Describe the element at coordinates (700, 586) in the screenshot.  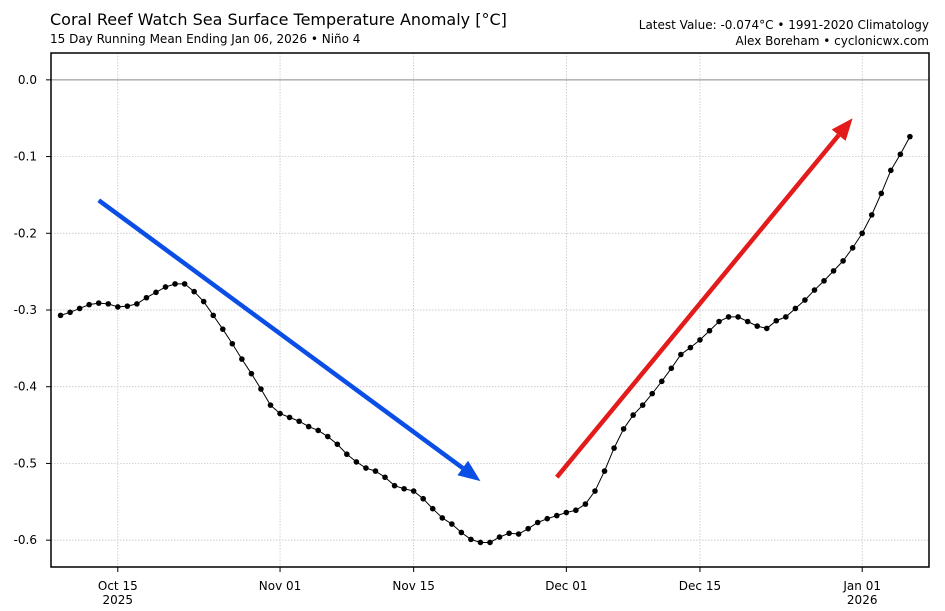
I see `x-tick-label: Dec 15` at that location.